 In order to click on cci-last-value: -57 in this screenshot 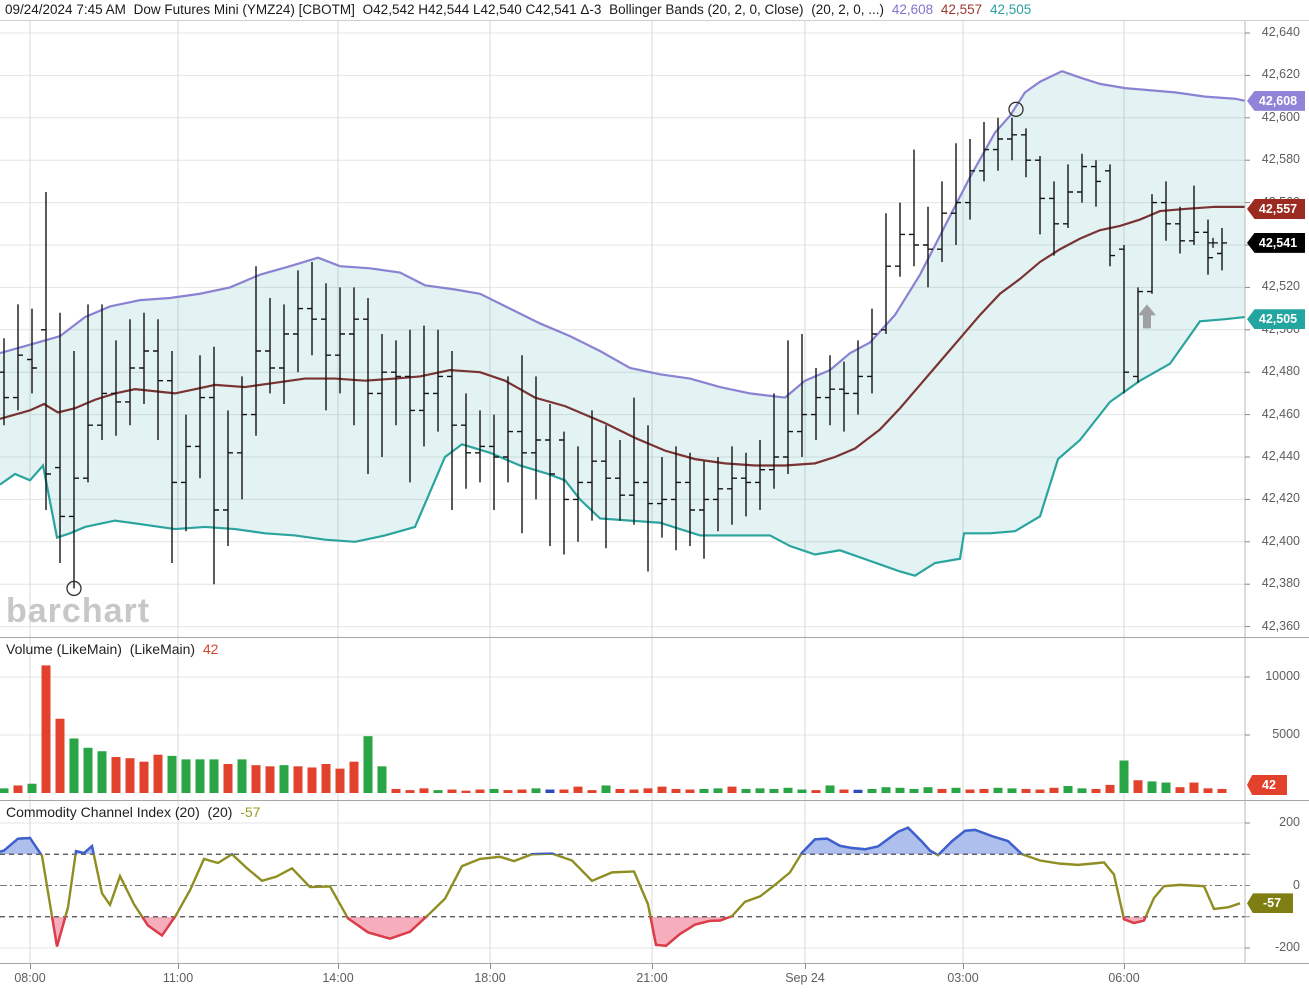, I will do `click(250, 812)`.